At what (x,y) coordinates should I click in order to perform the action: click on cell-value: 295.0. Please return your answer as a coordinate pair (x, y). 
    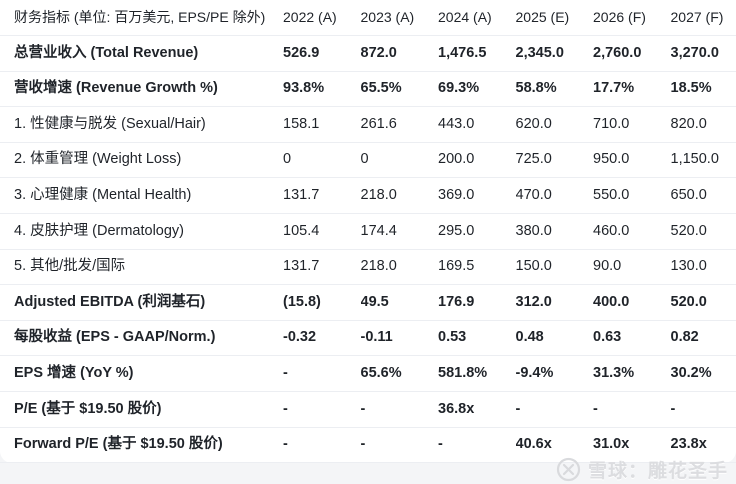
    Looking at the image, I should click on (477, 231).